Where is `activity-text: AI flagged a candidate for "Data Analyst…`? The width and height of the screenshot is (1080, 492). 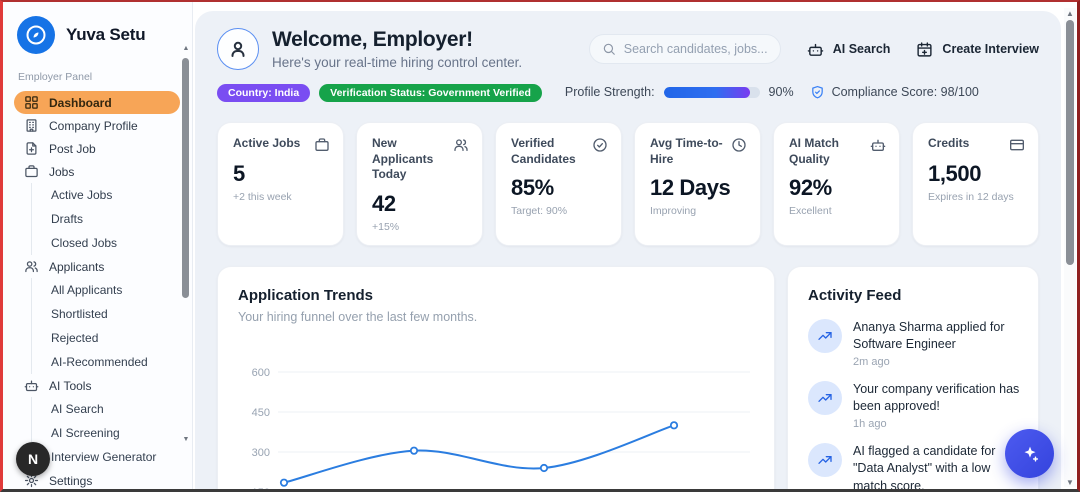 activity-text: AI flagged a candidate for "Data Analyst… is located at coordinates (924, 466).